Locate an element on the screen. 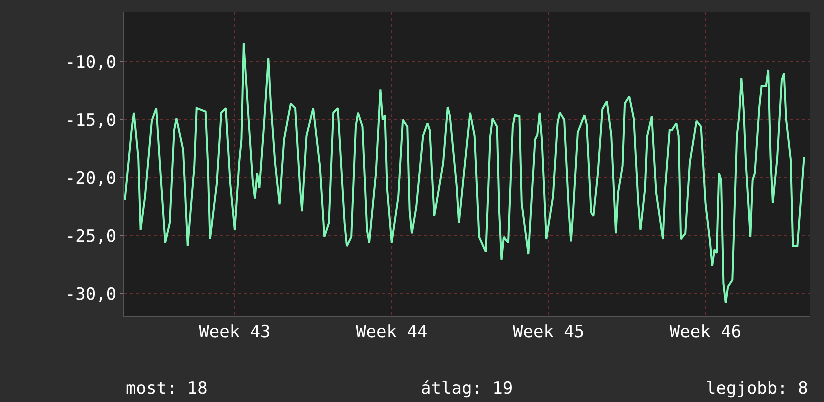  y-tick-label: -30,0 is located at coordinates (91, 294).